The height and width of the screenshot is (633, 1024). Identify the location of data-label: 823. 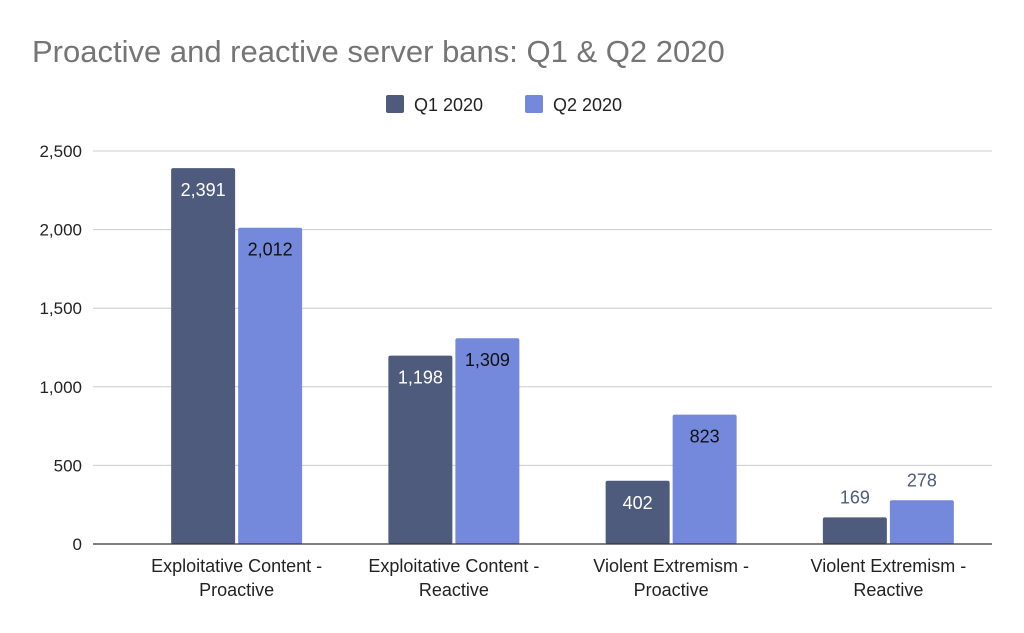
(705, 437).